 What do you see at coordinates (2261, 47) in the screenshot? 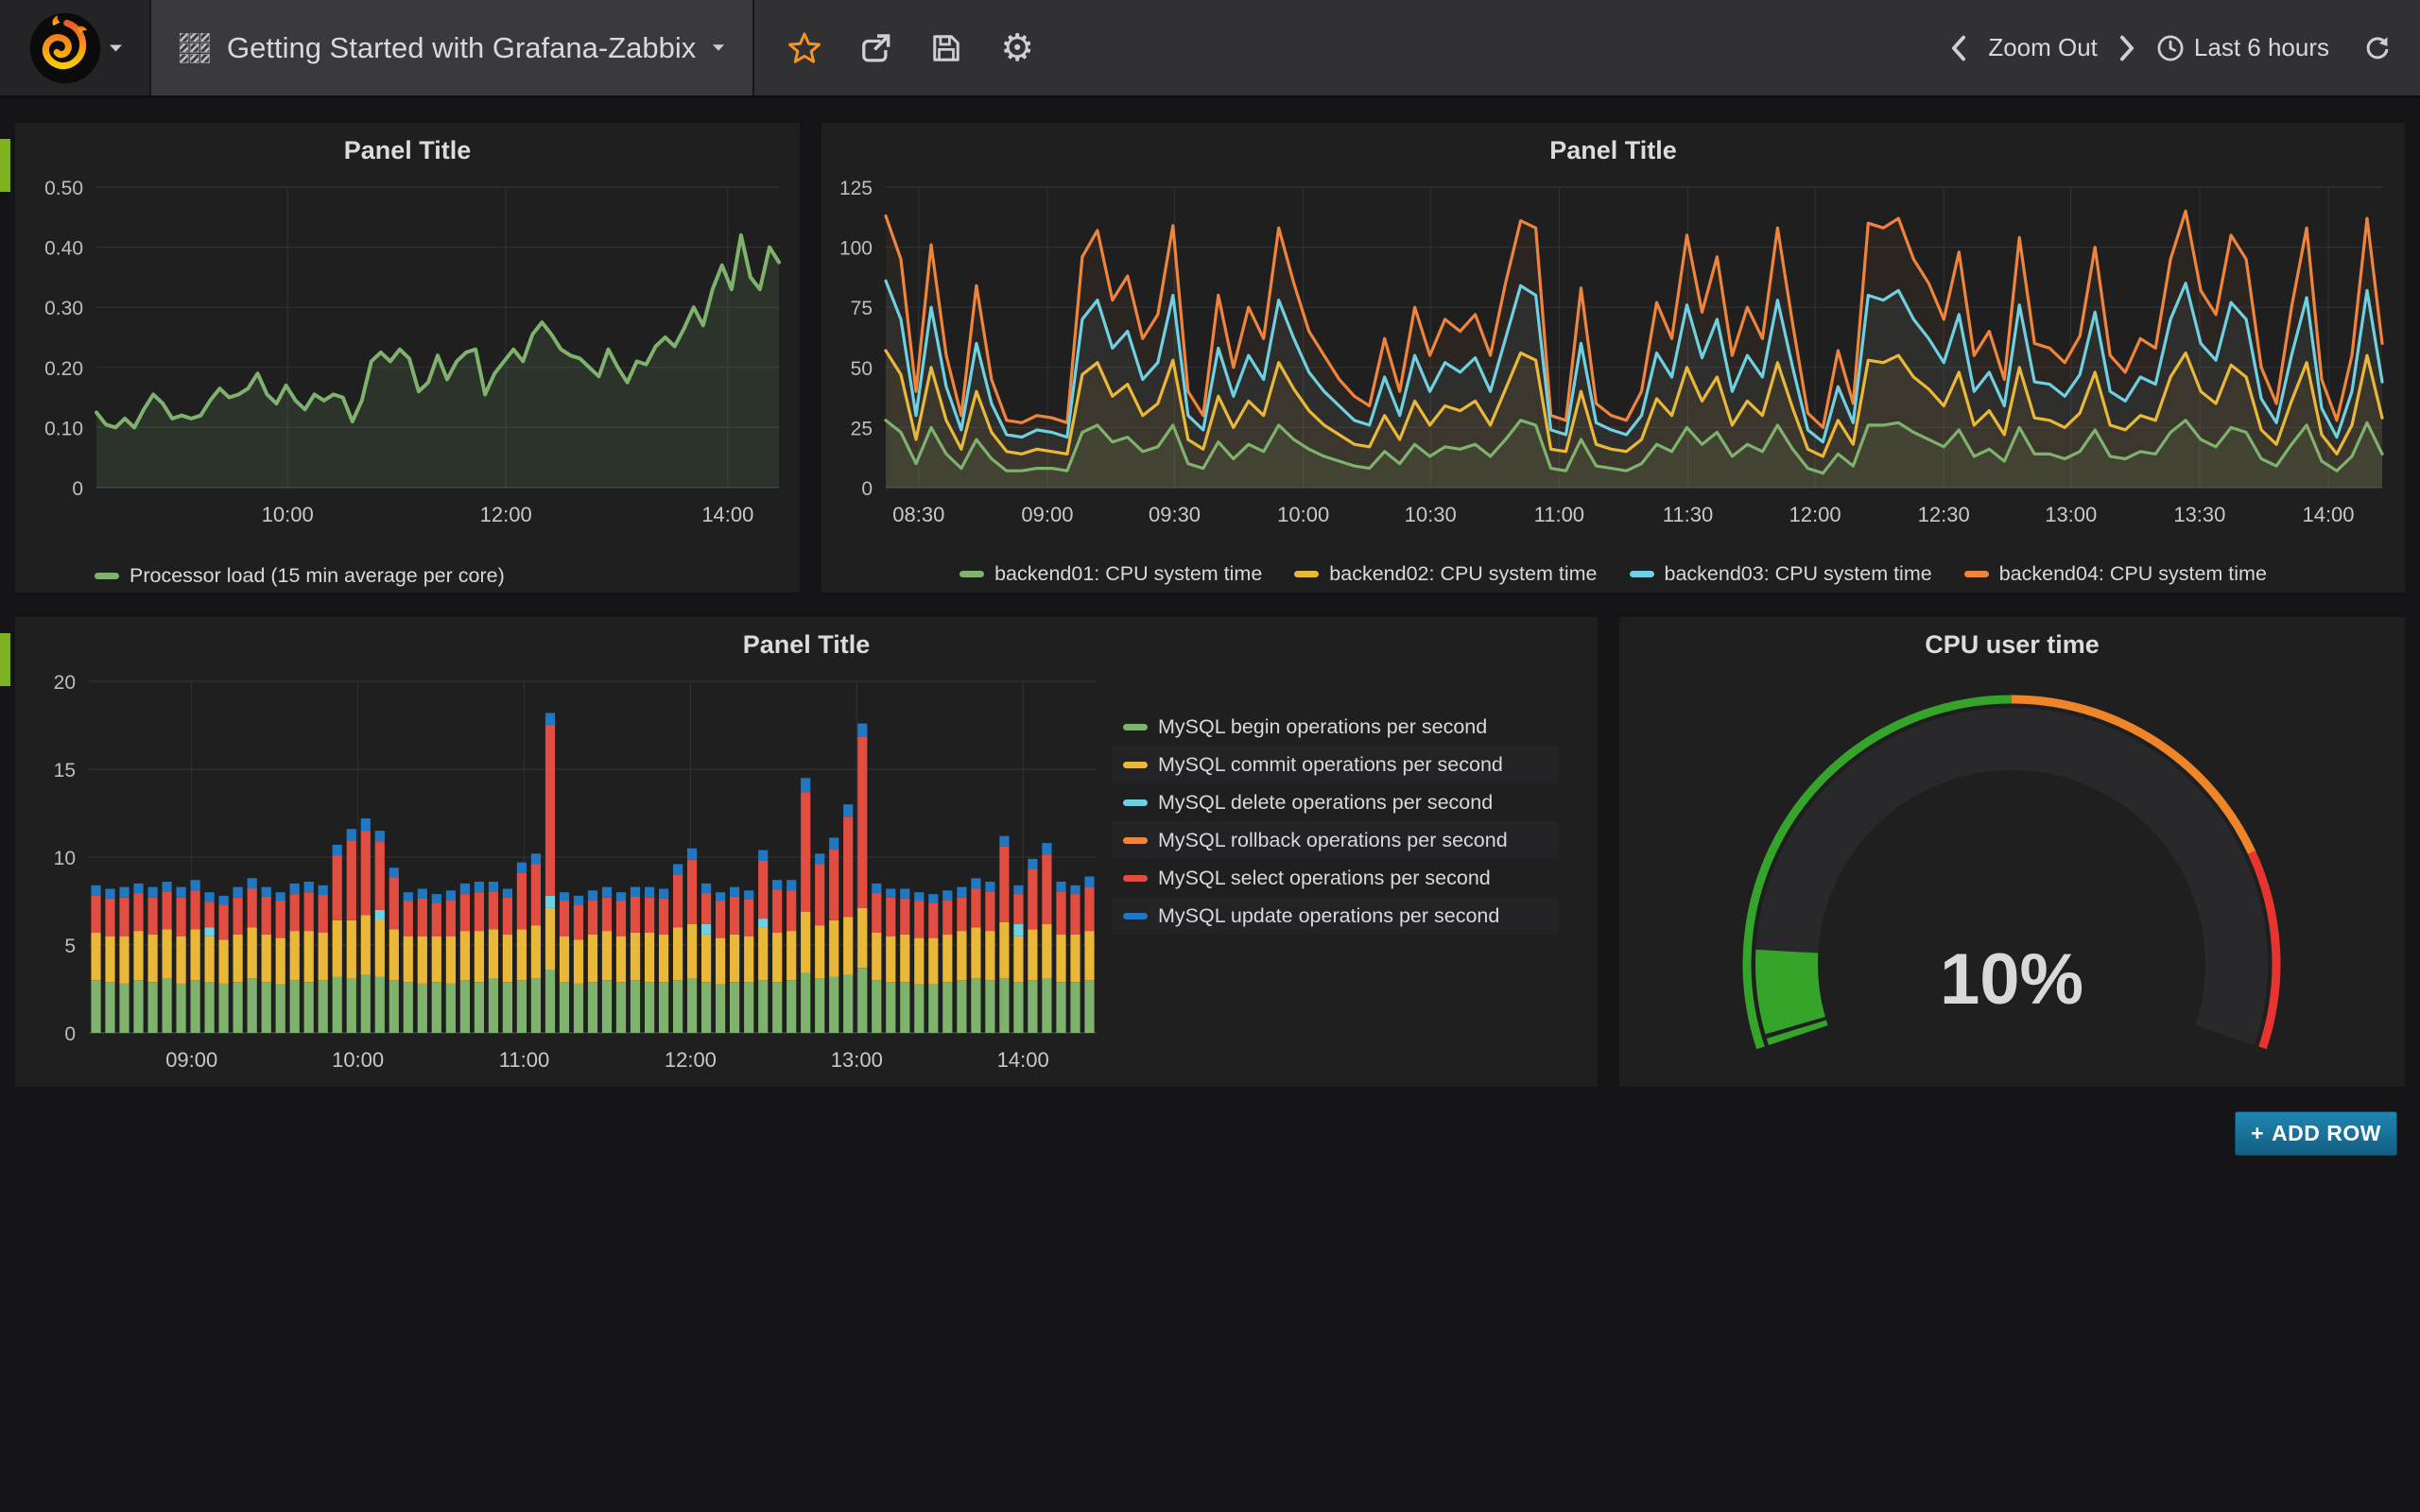
I see `time-range-label: Last 6 hours` at bounding box center [2261, 47].